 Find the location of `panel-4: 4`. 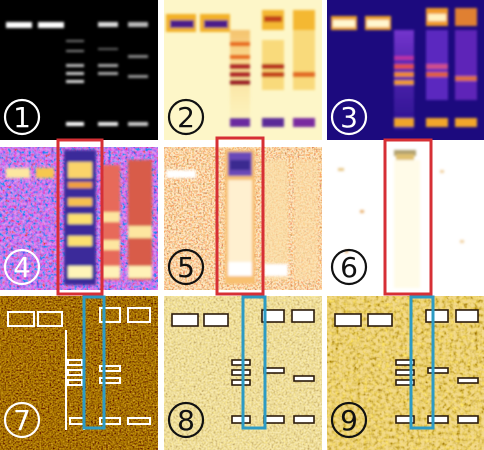

panel-4: 4 is located at coordinates (79, 218).